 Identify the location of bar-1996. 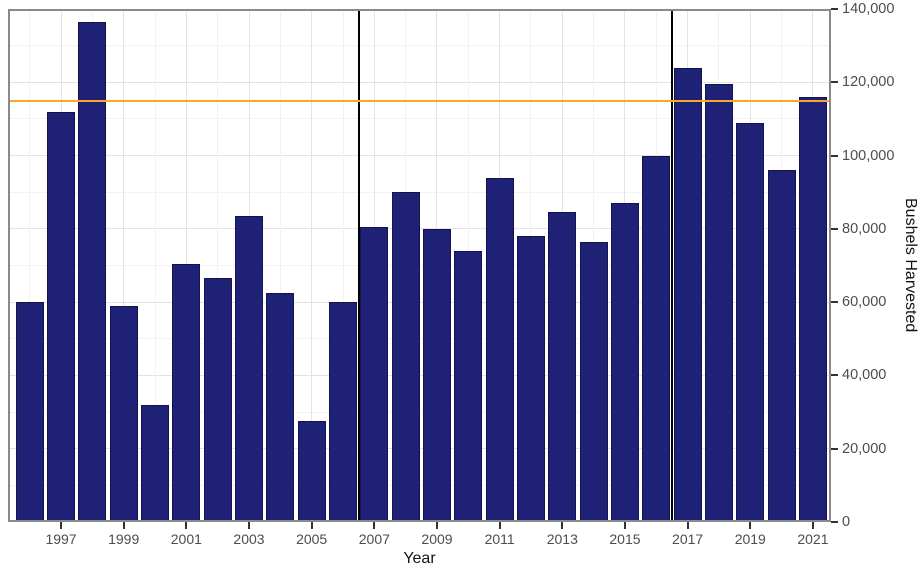
(29, 412).